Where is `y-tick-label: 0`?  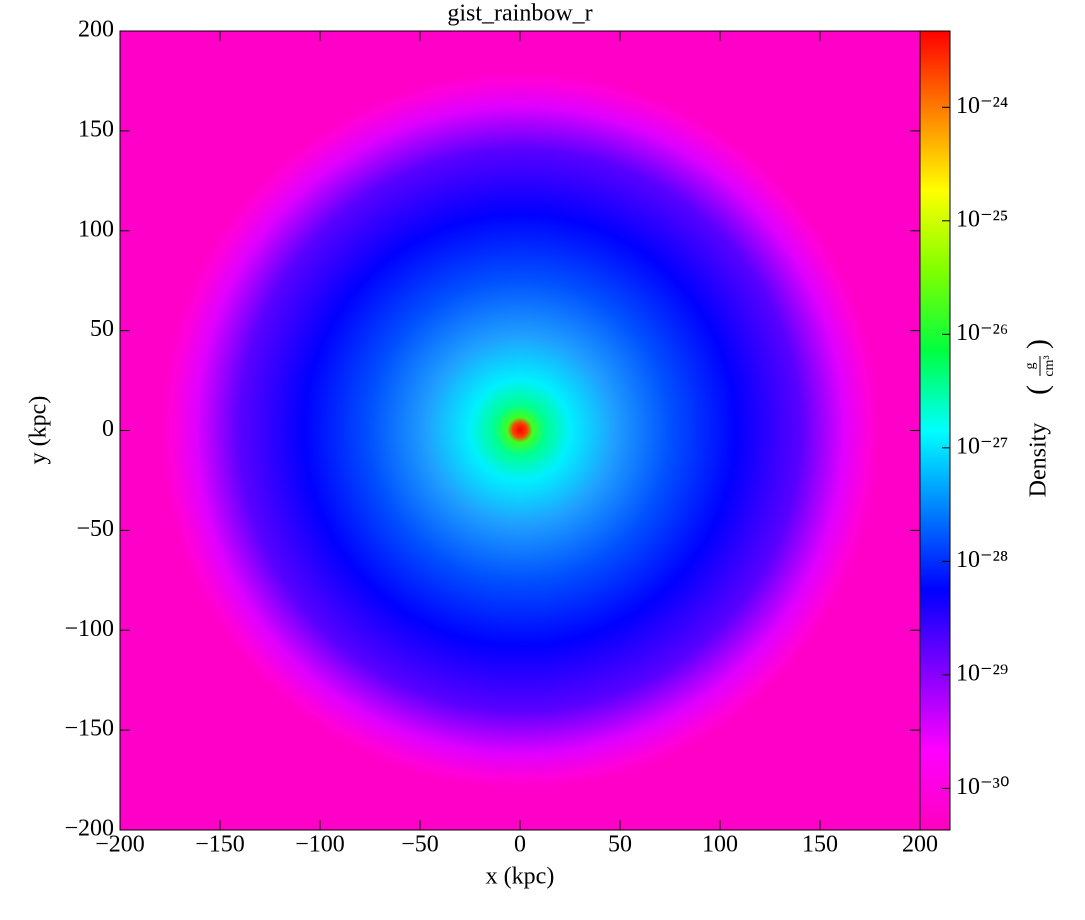
y-tick-label: 0 is located at coordinates (108, 429).